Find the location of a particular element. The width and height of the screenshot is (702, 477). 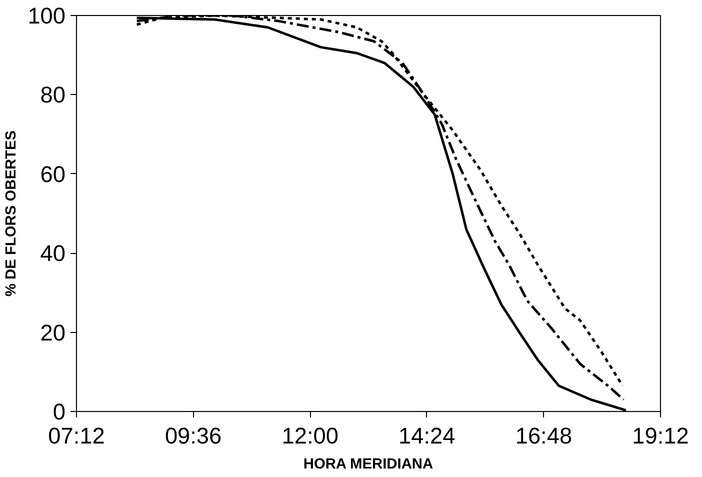

y-tick-label: 20 is located at coordinates (53, 332).